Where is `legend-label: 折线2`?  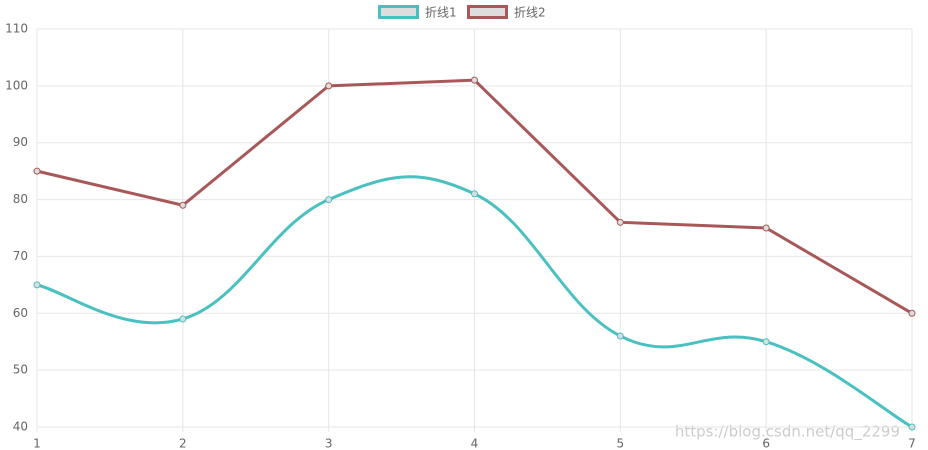
legend-label: 折线2 is located at coordinates (530, 12).